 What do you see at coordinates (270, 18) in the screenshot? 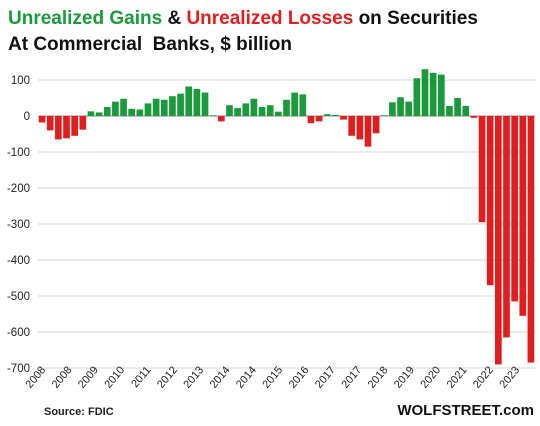
I see `title-losses: Unrealized Losses` at bounding box center [270, 18].